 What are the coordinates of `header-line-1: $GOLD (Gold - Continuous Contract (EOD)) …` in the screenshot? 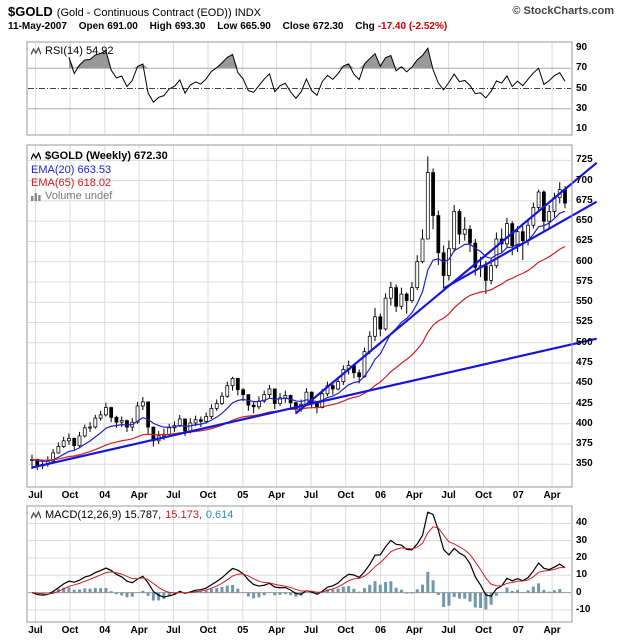 It's located at (311, 11).